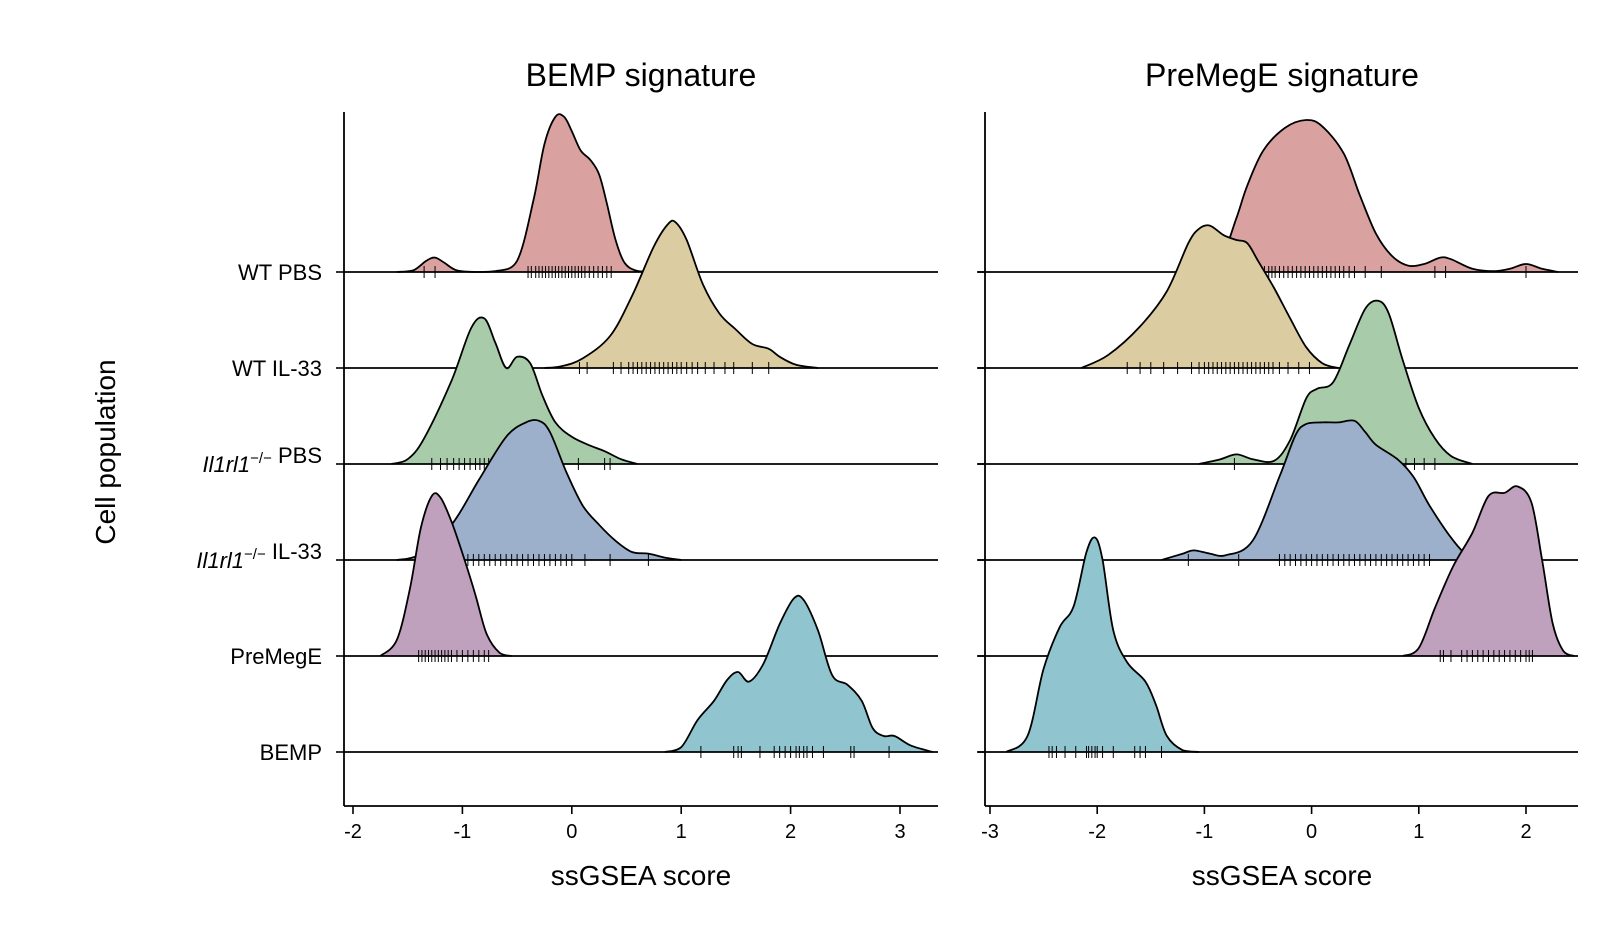  Describe the element at coordinates (259, 556) in the screenshot. I see `category-label: Il1rl1−/− IL-33` at that location.